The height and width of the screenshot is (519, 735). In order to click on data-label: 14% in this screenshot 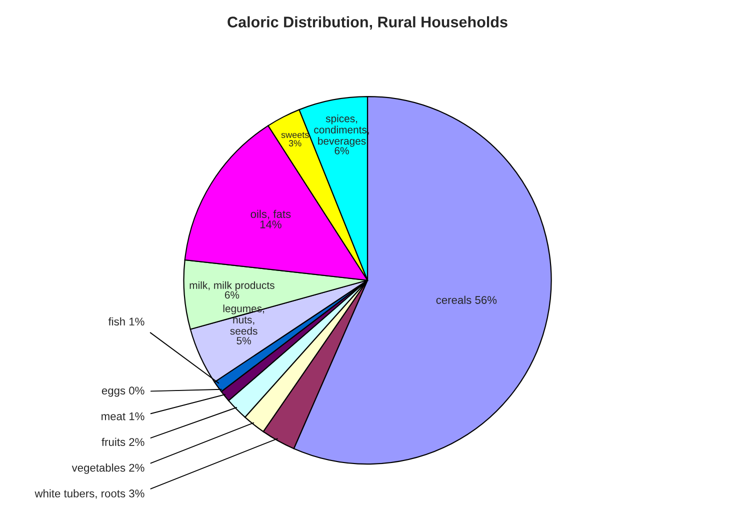, I will do `click(271, 224)`.